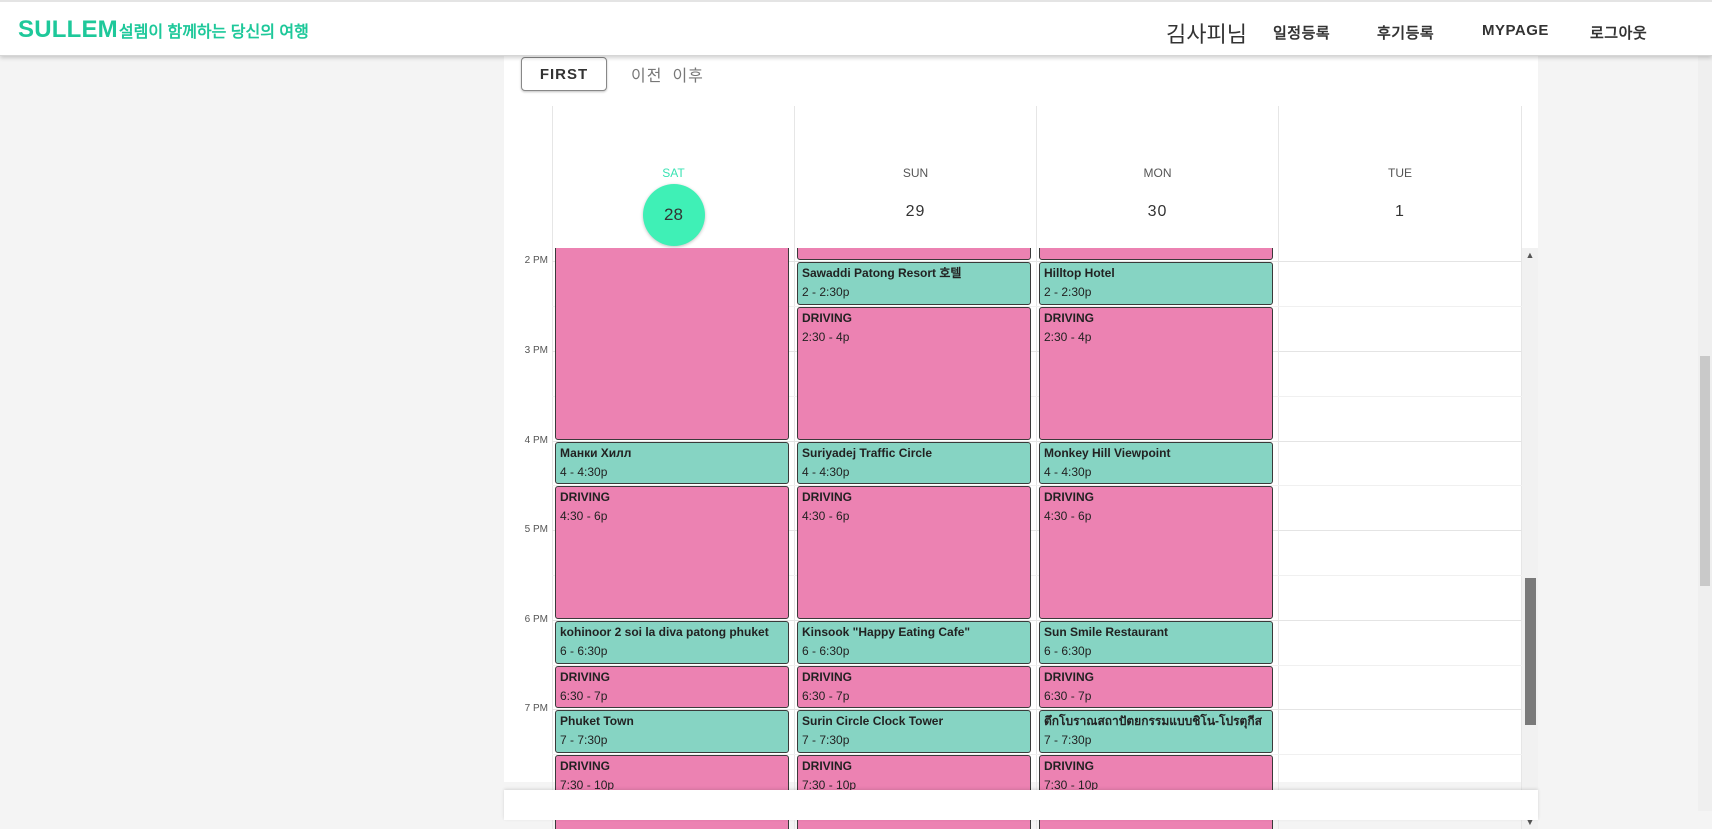  What do you see at coordinates (1153, 721) in the screenshot?
I see `event-title: ตึกโบราณสถาปัตยกรรมแบบชิโน-โปรตุกีส` at bounding box center [1153, 721].